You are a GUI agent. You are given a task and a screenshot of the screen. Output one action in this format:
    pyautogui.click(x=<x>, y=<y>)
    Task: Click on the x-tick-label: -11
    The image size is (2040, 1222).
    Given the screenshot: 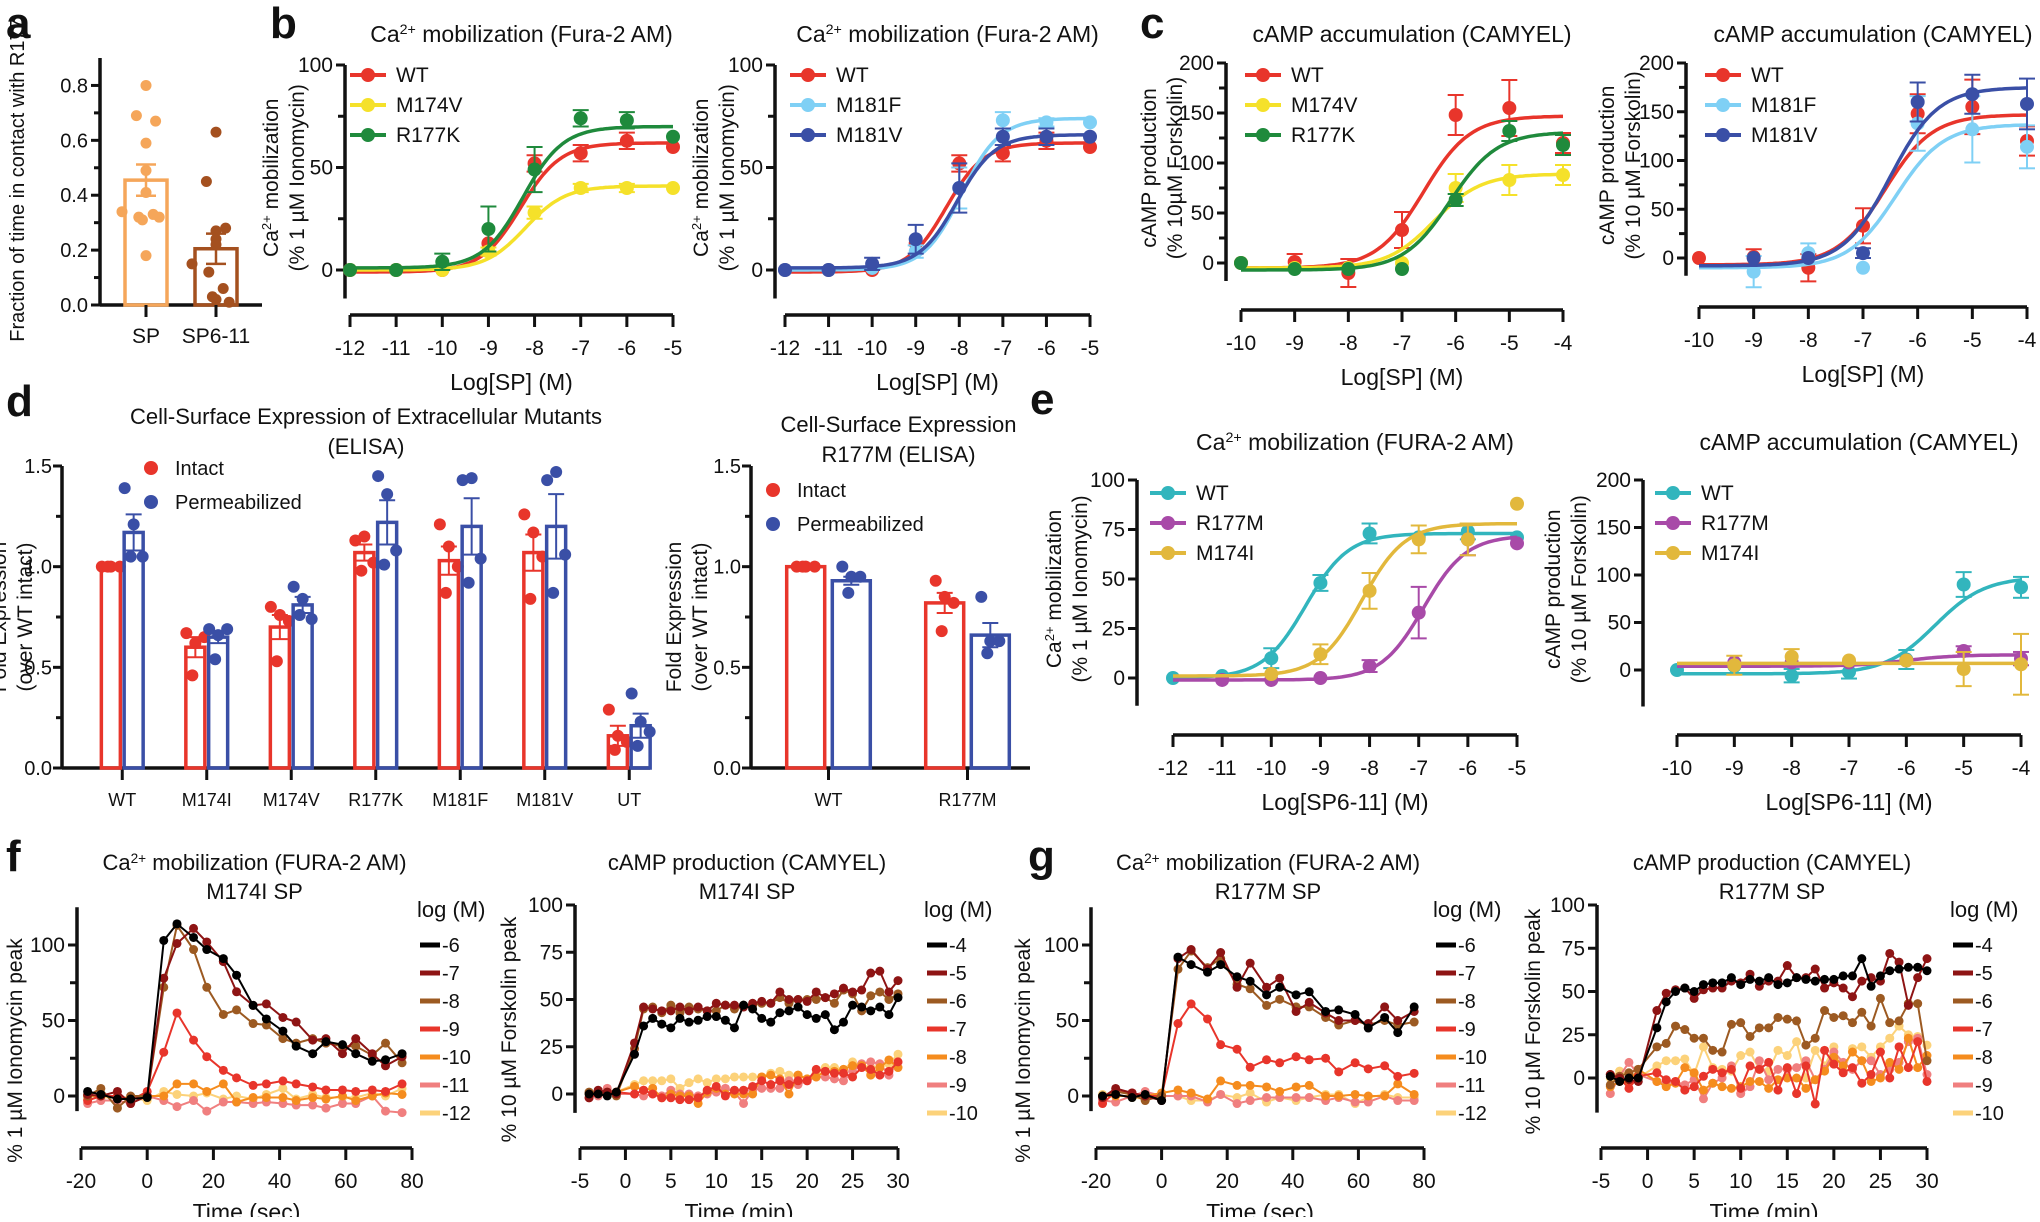 What is the action you would take?
    pyautogui.click(x=1222, y=768)
    